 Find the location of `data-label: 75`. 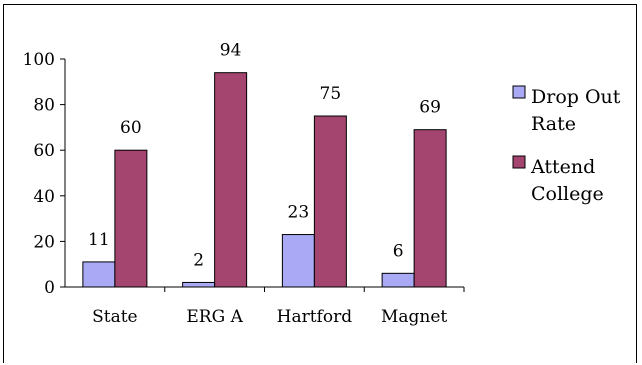

data-label: 75 is located at coordinates (331, 94).